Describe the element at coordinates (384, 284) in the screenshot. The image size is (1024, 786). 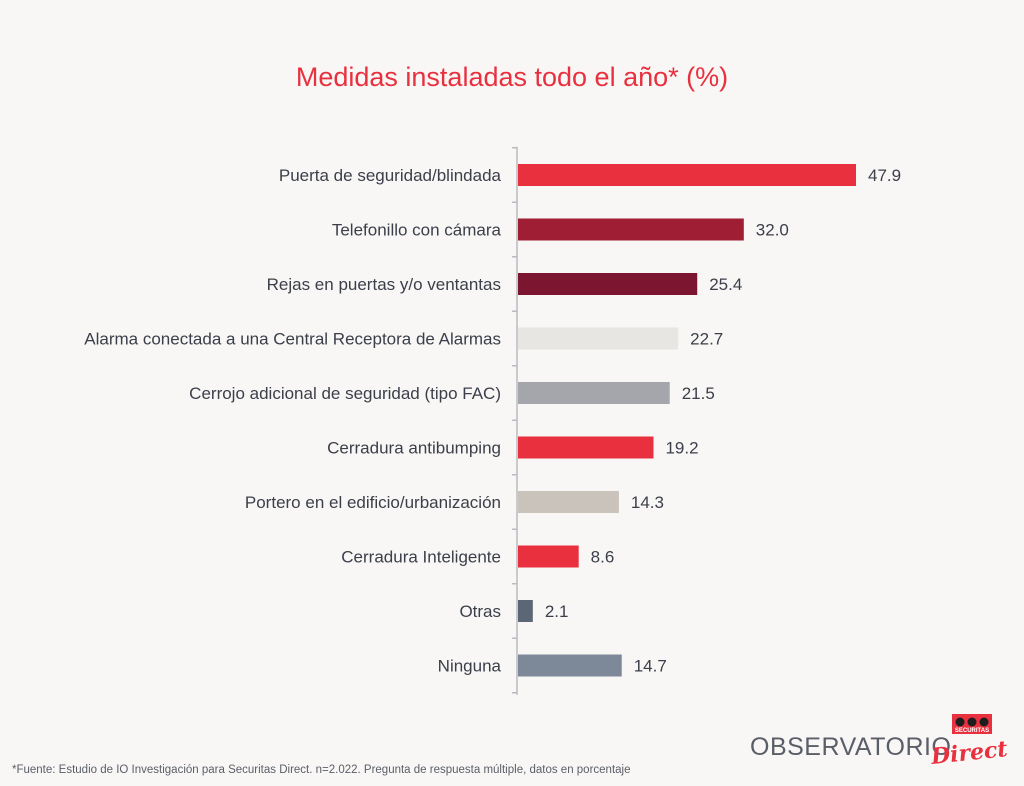
I see `category-label: Rejas en puertas y/o ventantas` at that location.